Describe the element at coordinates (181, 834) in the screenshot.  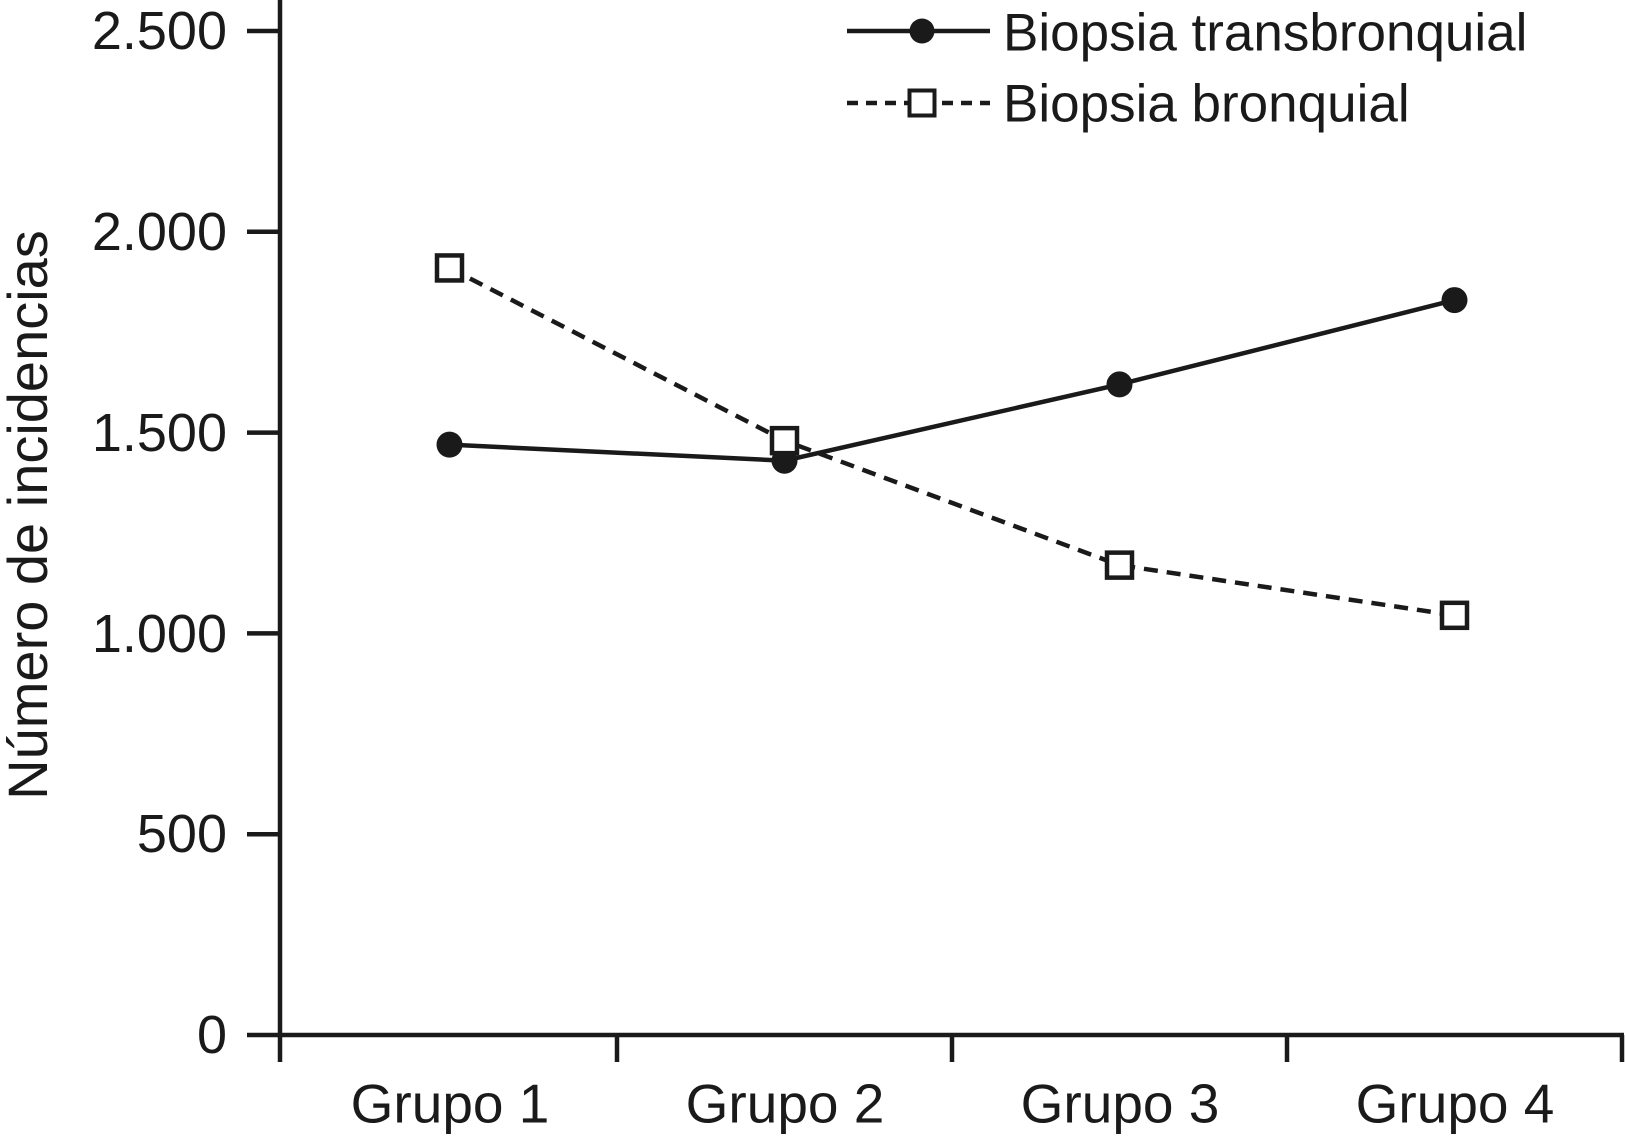
I see `y-tick-label-500: 500` at that location.